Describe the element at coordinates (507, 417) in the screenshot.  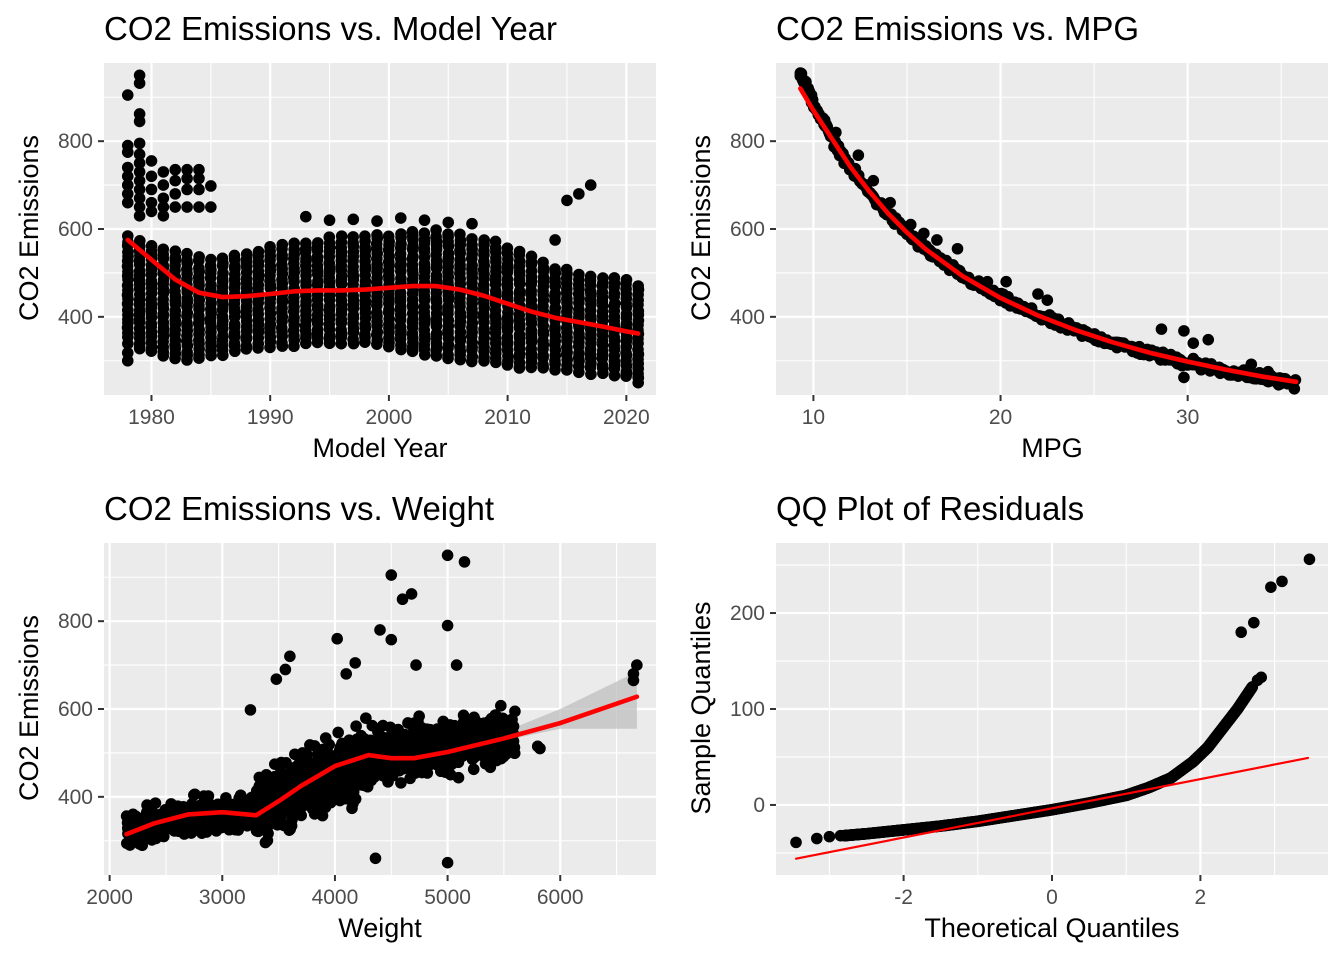
I see `x-tick-label: 2010` at that location.